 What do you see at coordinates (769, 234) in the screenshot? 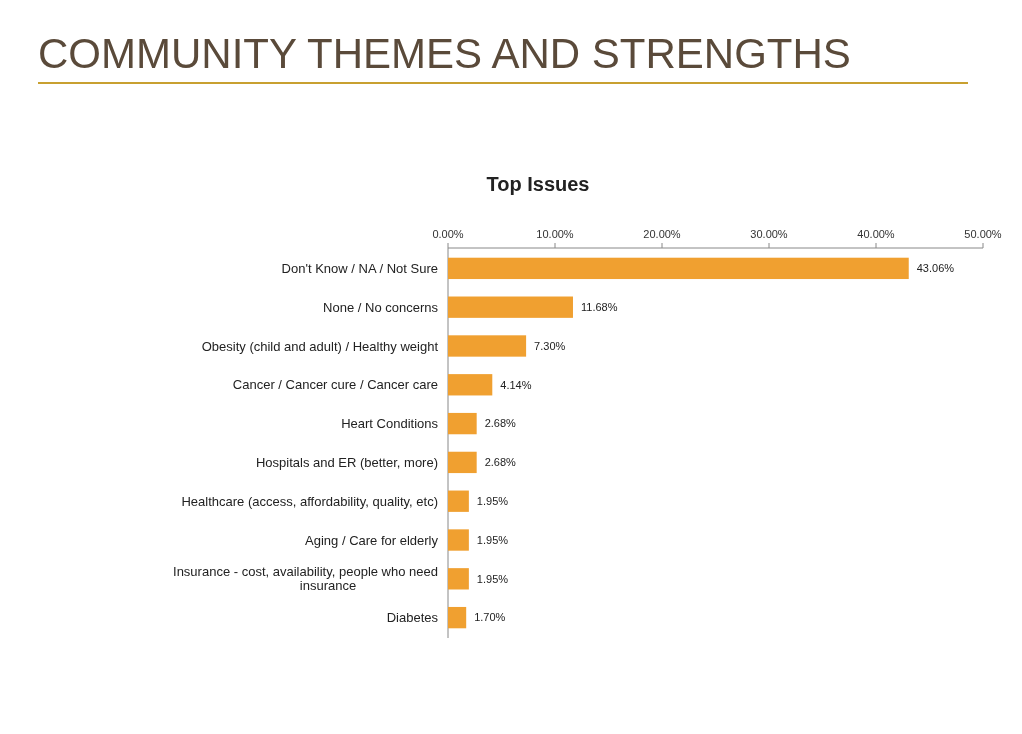
I see `x-tick-label: 30.00%` at bounding box center [769, 234].